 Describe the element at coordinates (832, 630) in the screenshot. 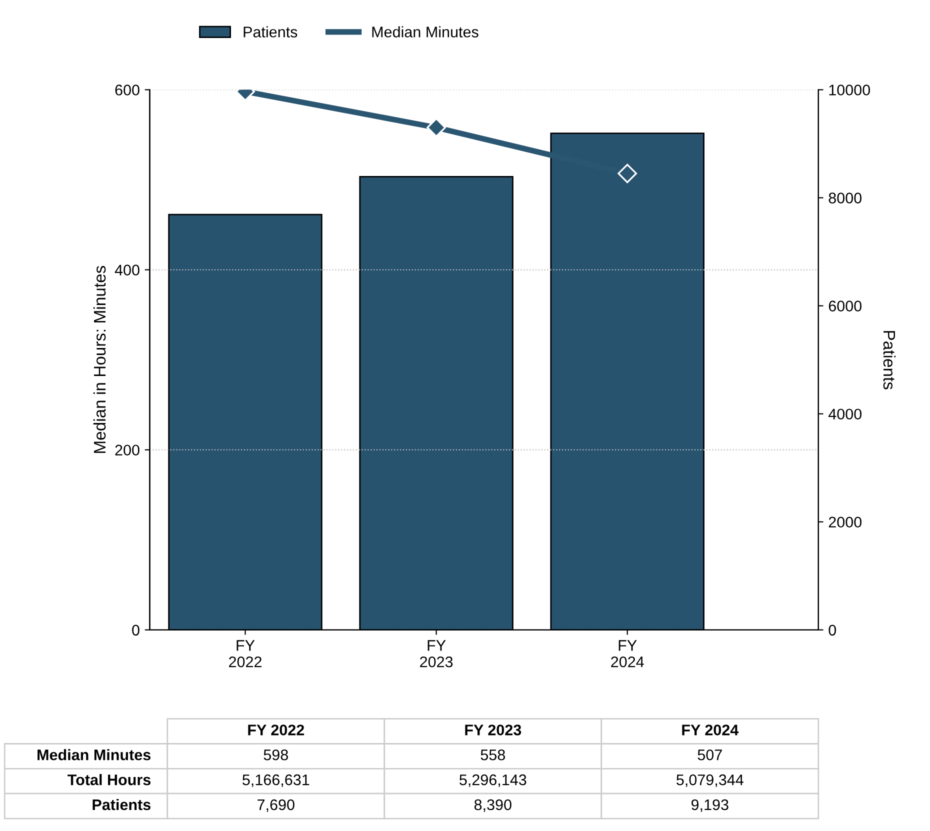

I see `y2-tick-label: 0` at that location.